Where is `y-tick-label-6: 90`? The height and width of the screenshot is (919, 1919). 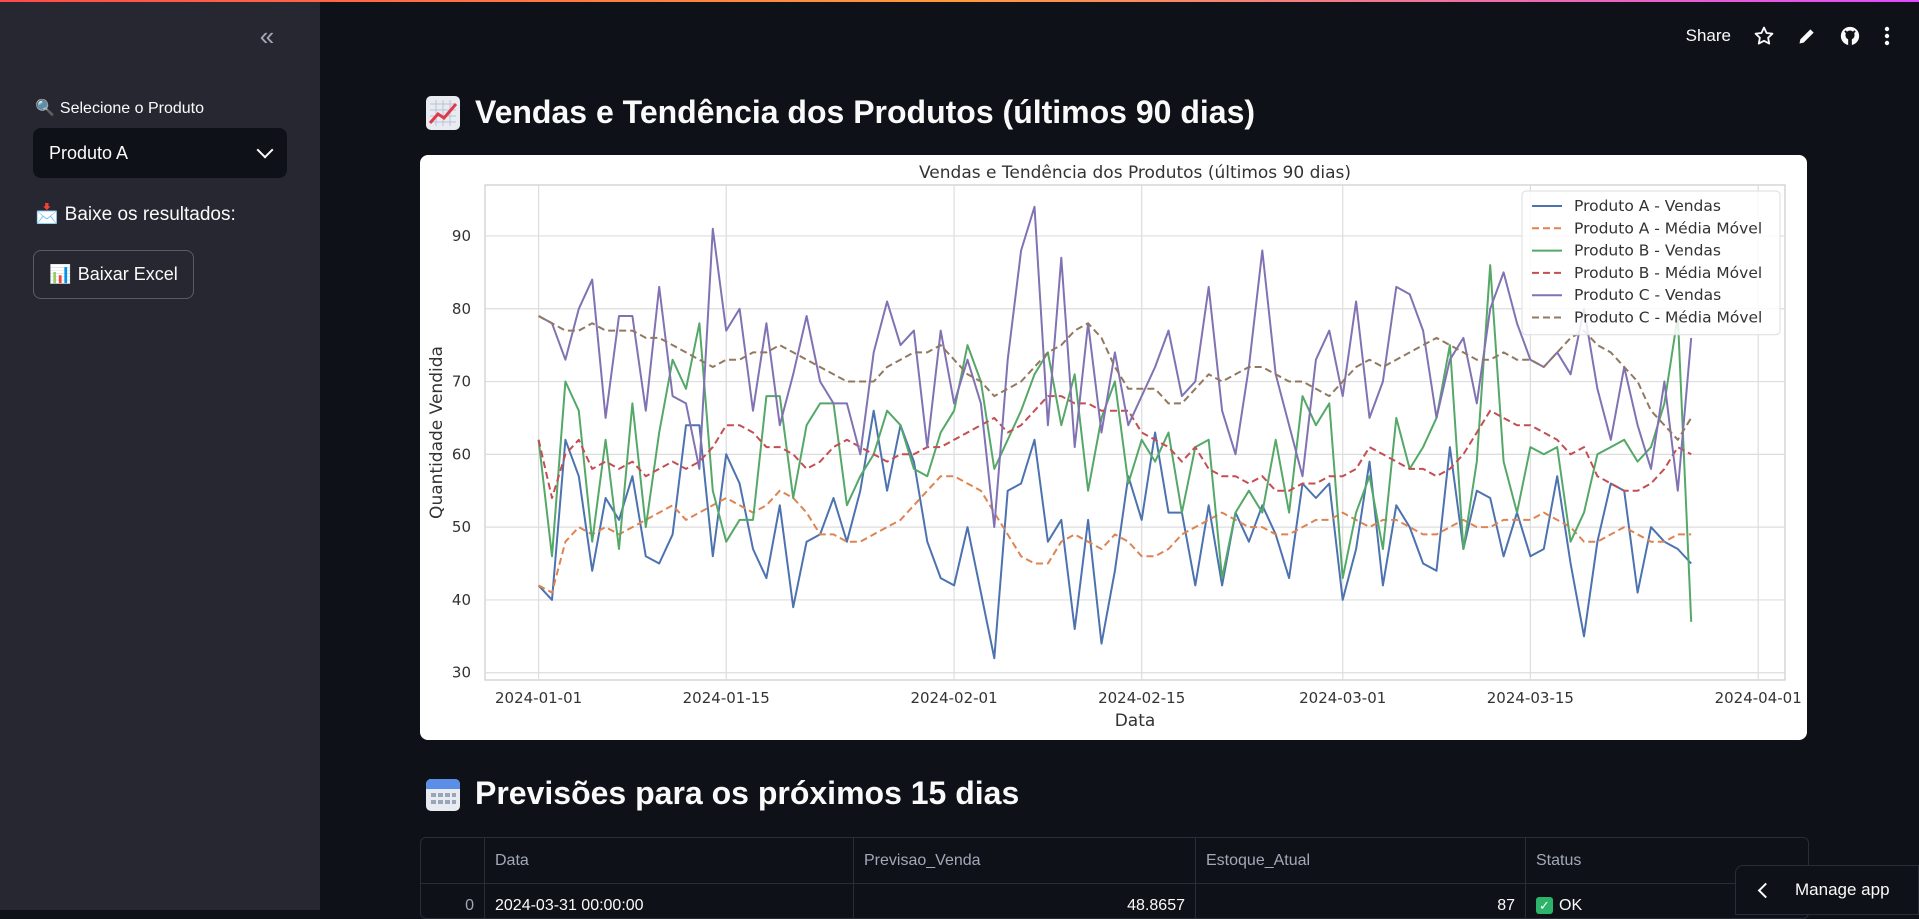 y-tick-label-6: 90 is located at coordinates (461, 236).